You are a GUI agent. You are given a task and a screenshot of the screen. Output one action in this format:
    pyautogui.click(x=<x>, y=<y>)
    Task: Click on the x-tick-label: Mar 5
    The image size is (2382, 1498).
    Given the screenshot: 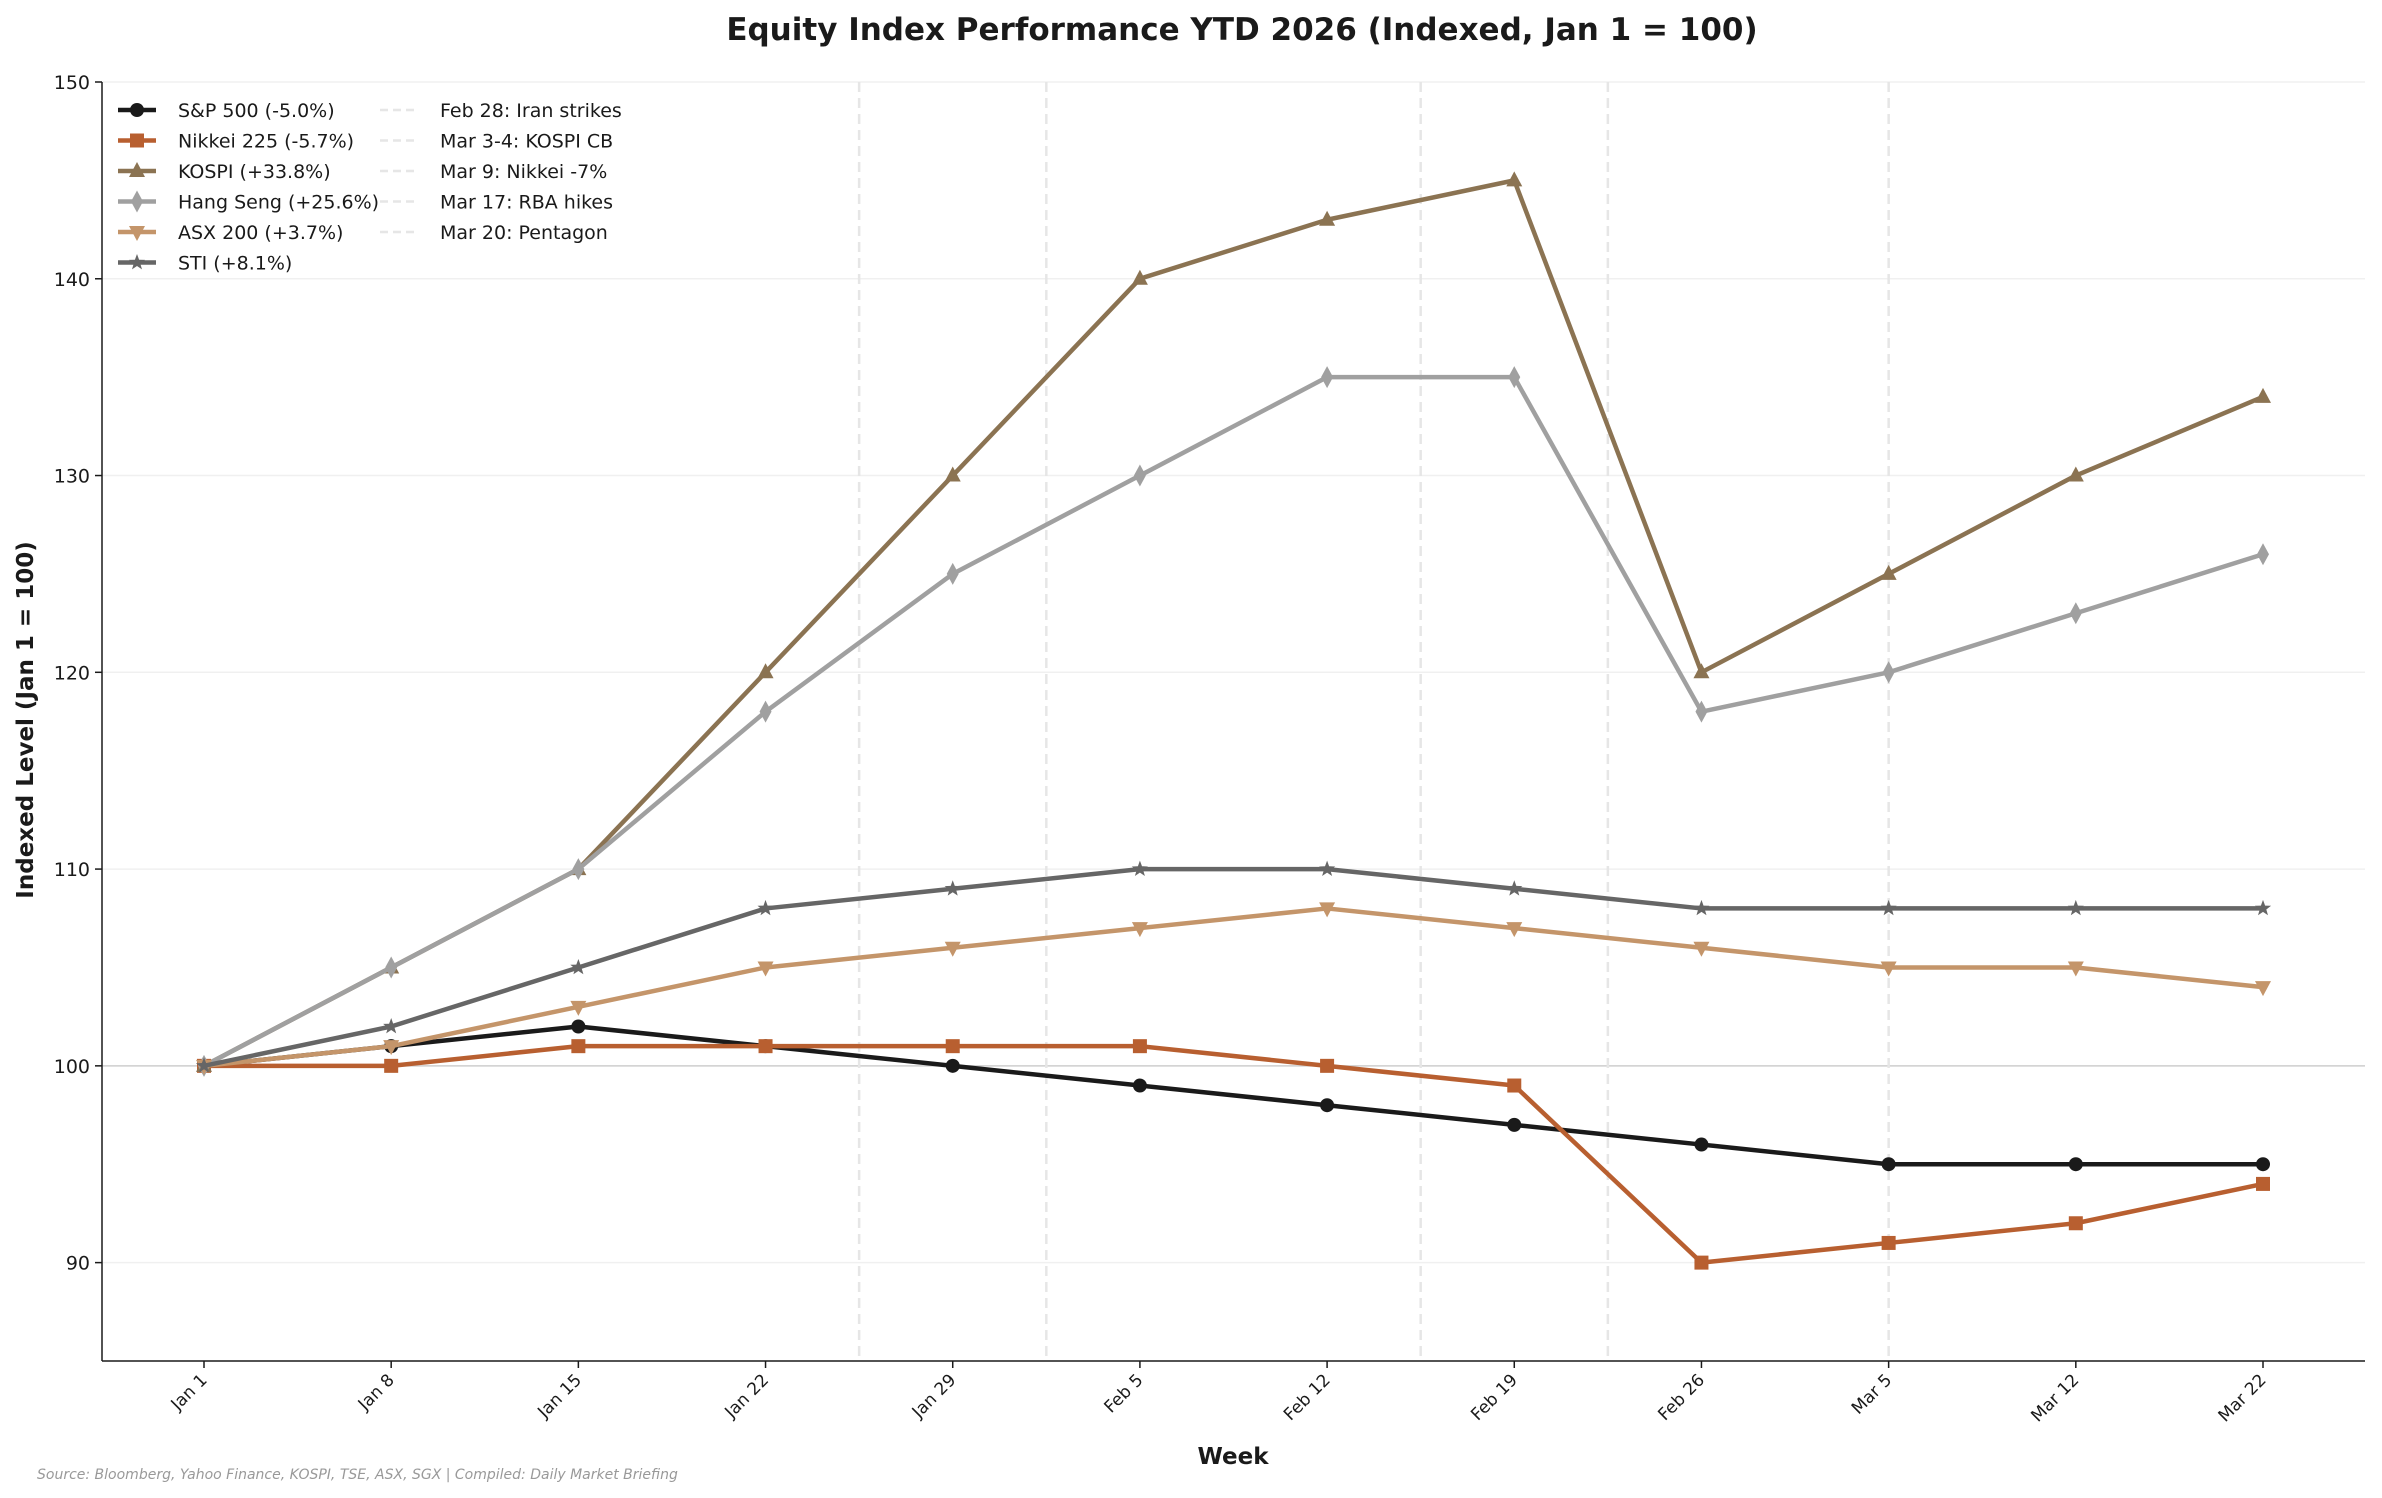 What is the action you would take?
    pyautogui.click(x=1872, y=1394)
    